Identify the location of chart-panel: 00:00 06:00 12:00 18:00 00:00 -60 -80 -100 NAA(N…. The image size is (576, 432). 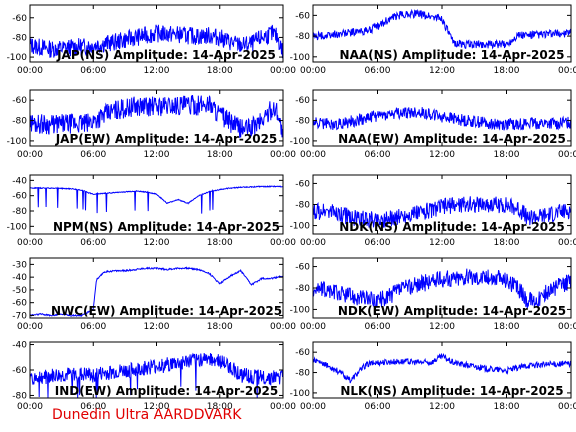
(433, 40).